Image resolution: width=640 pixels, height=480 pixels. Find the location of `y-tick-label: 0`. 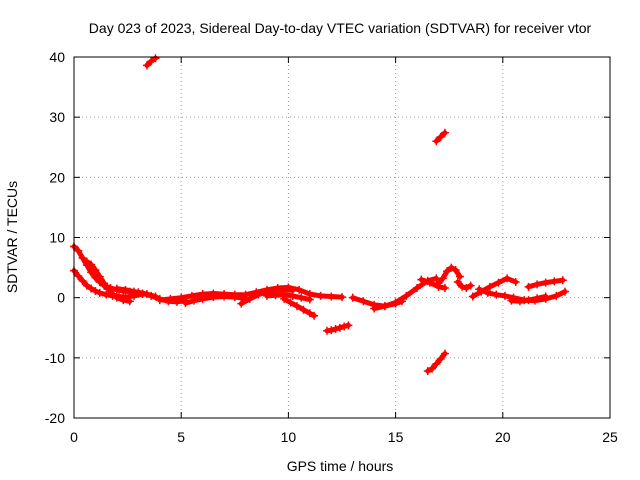

y-tick-label: 0 is located at coordinates (61, 298).